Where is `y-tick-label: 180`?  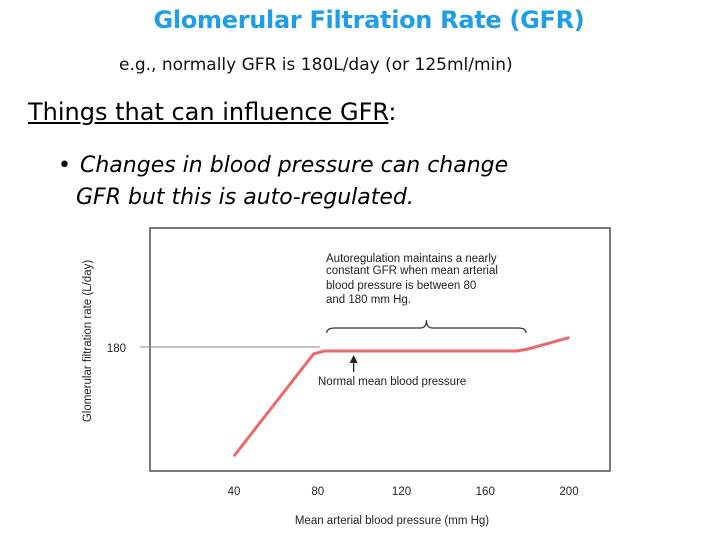
y-tick-label: 180 is located at coordinates (116, 349).